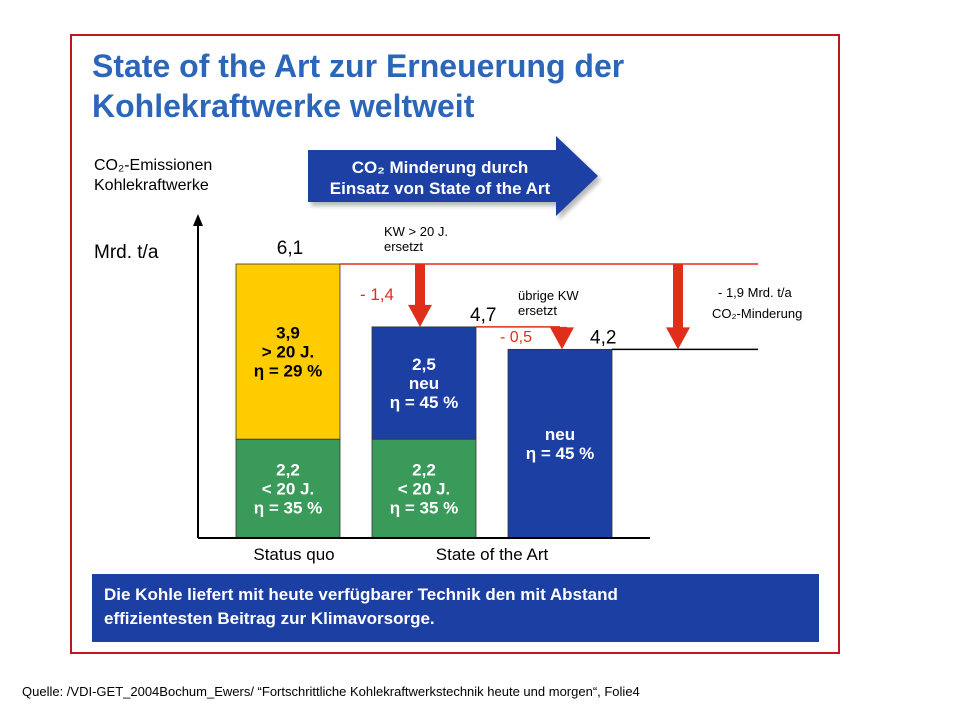 The image size is (960, 720). I want to click on category-label-status-quo: Status quo, so click(293, 554).